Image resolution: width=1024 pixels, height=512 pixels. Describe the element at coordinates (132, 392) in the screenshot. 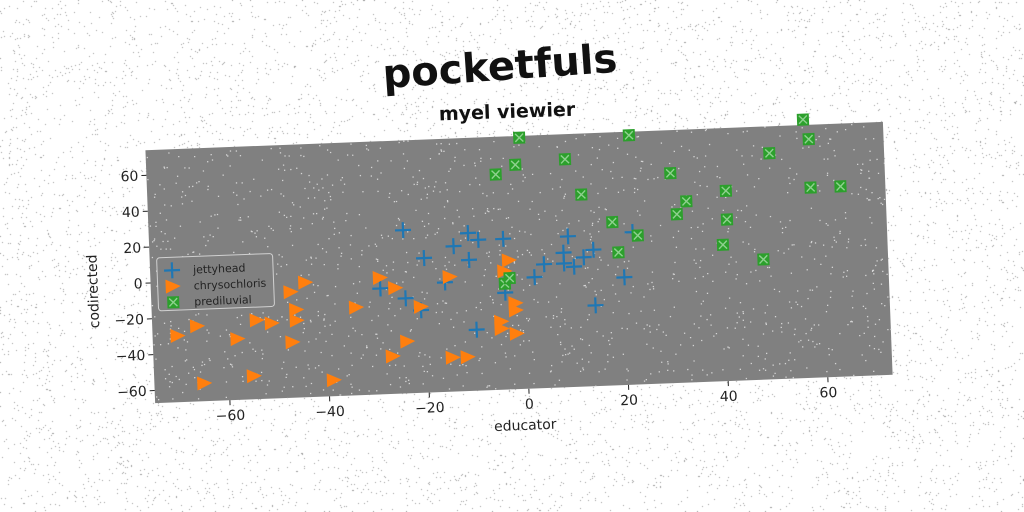

I see `y-tick-label: −60` at that location.